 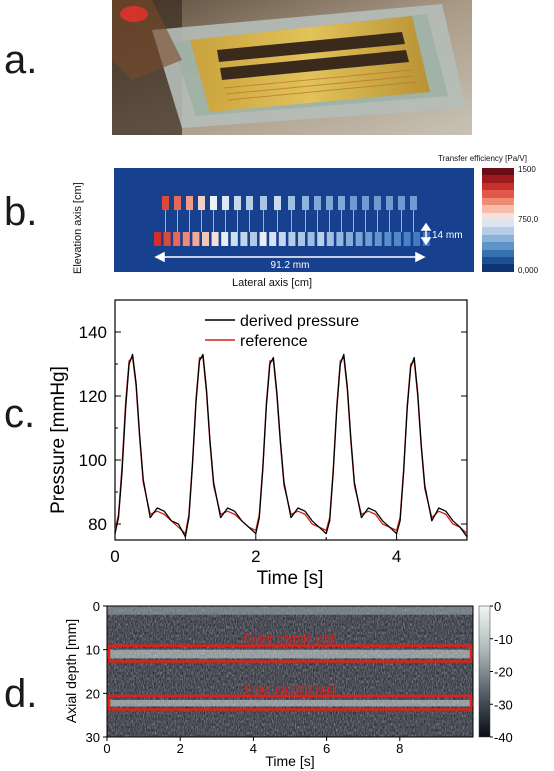 I want to click on colorbar-tick-label: -20, so click(x=503, y=672).